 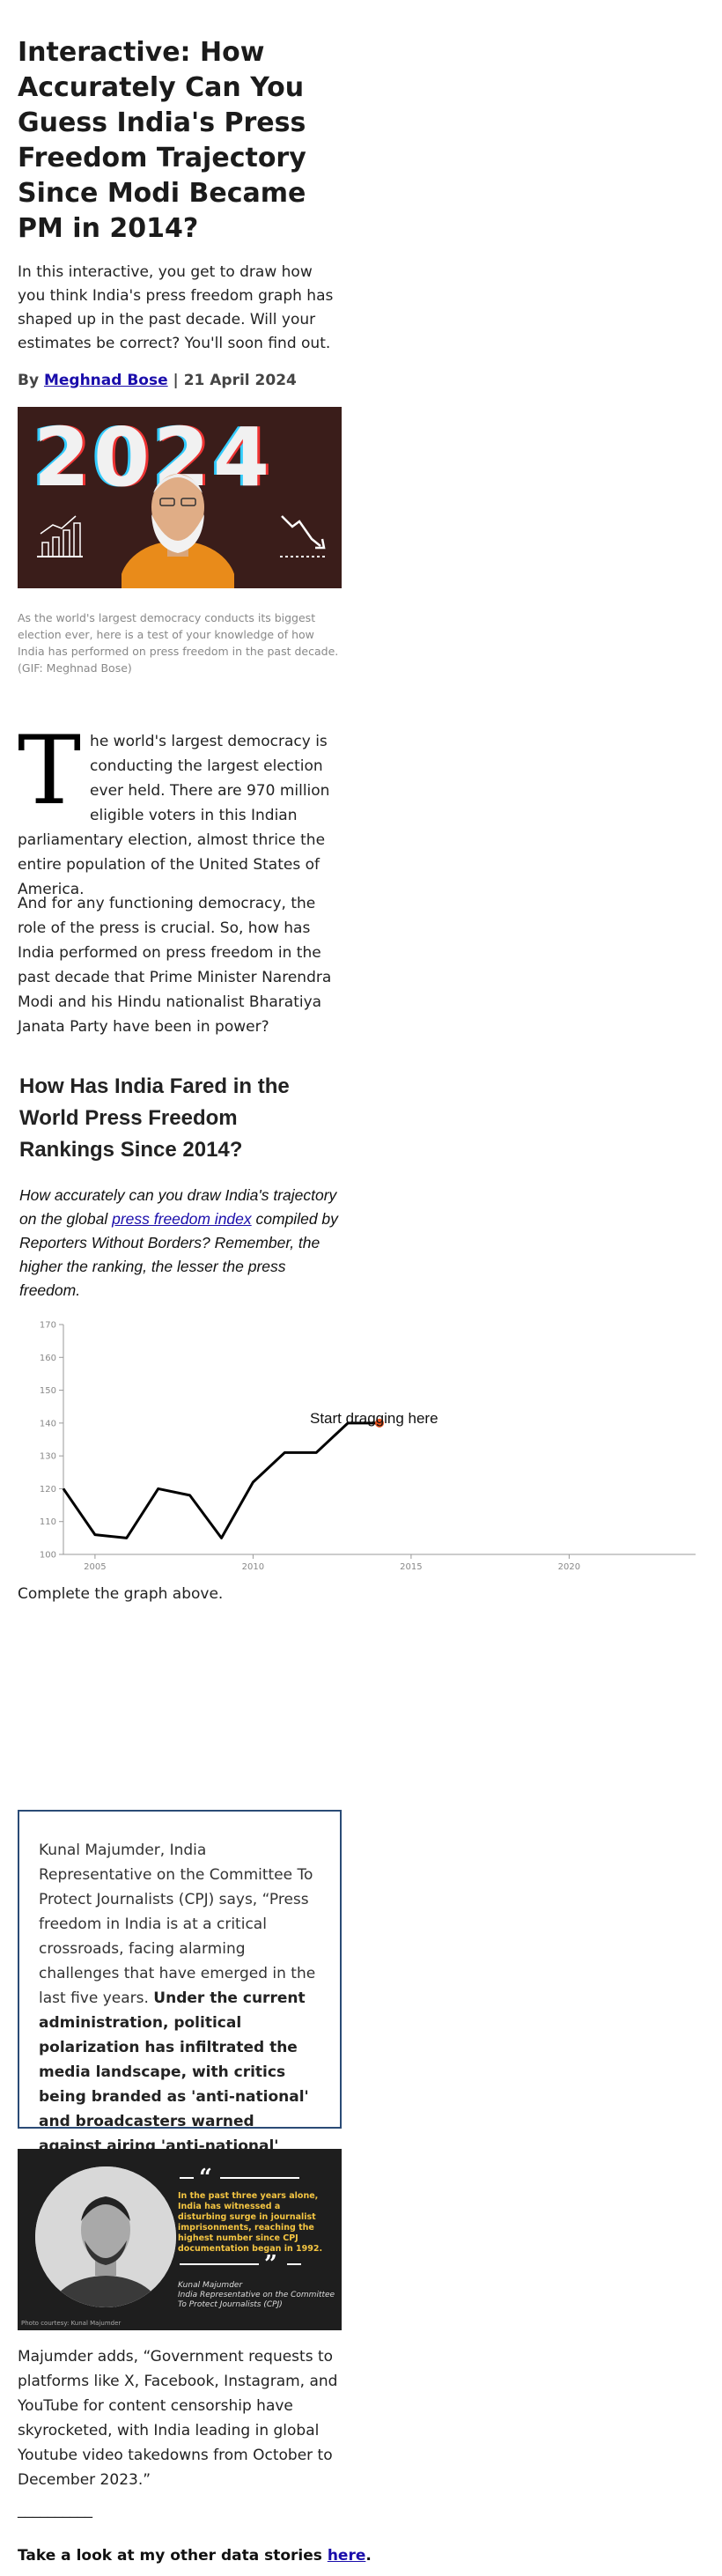 What do you see at coordinates (60, 536) in the screenshot?
I see `bar-growth-icon` at bounding box center [60, 536].